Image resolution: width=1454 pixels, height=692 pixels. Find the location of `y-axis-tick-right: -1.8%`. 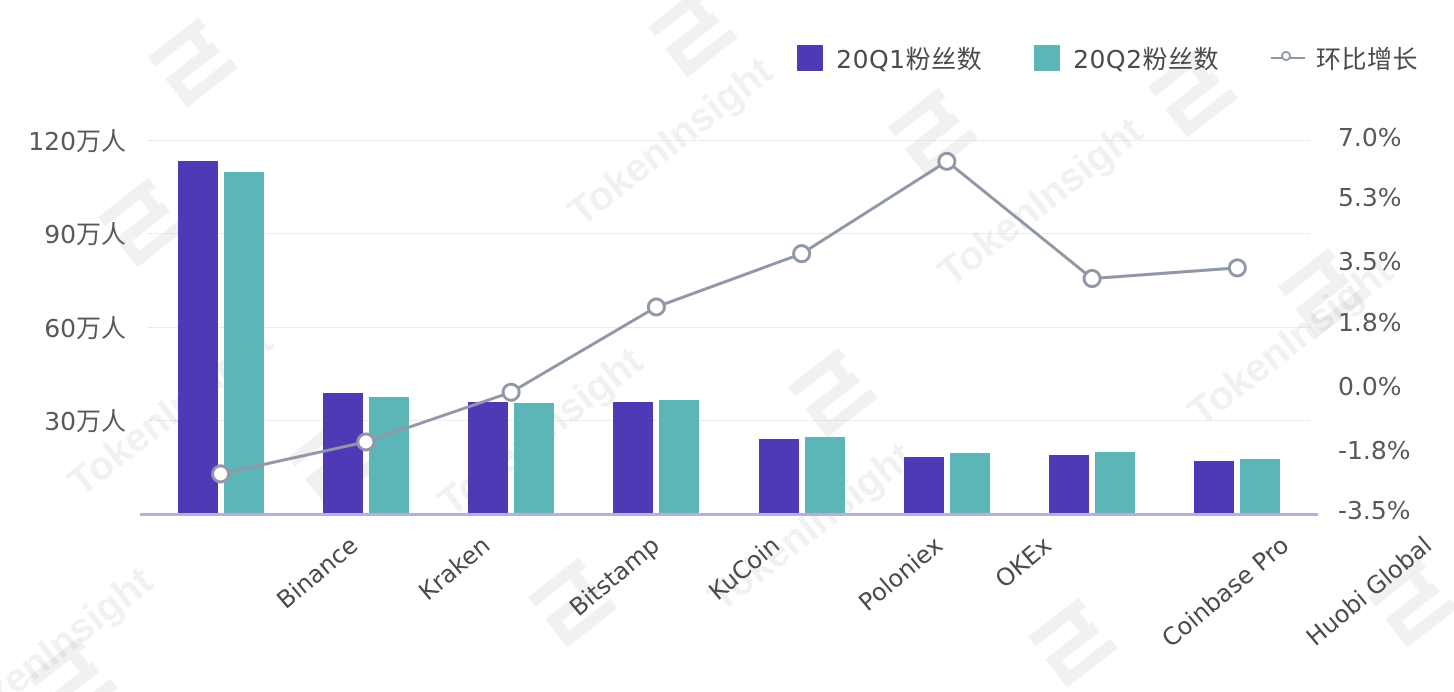

y-axis-tick-right: -1.8% is located at coordinates (1374, 450).